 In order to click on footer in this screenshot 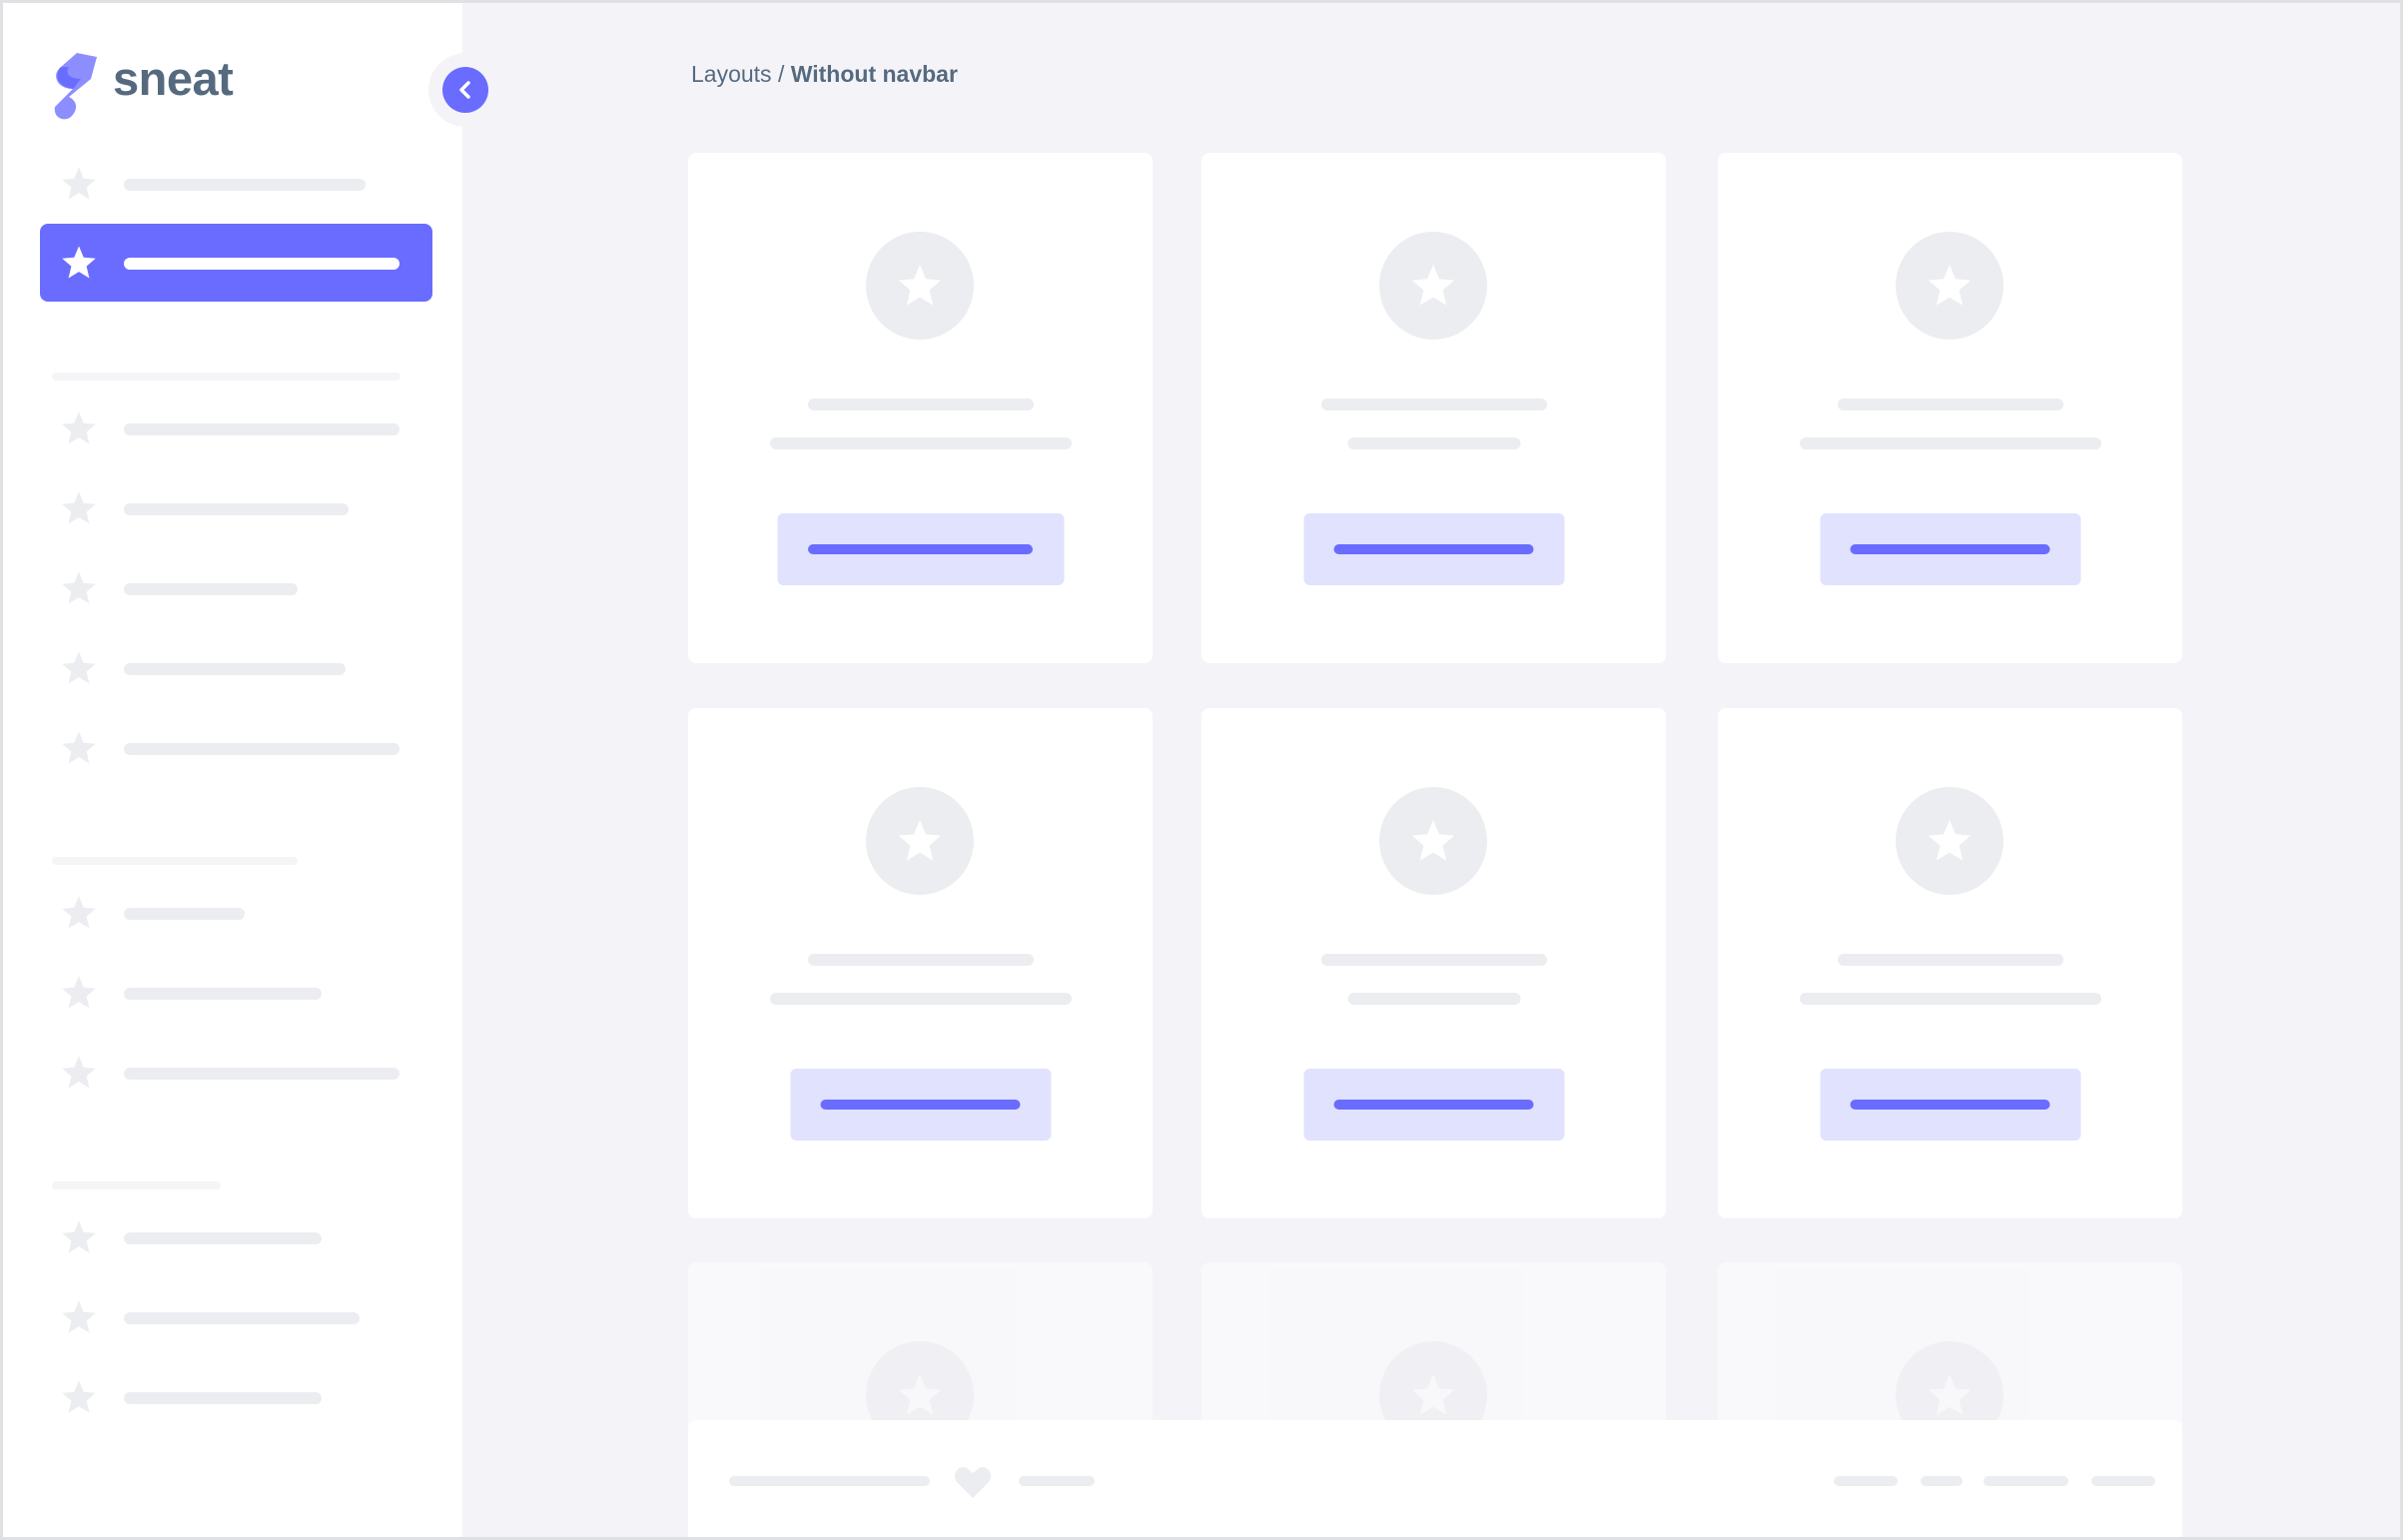, I will do `click(1435, 1479)`.